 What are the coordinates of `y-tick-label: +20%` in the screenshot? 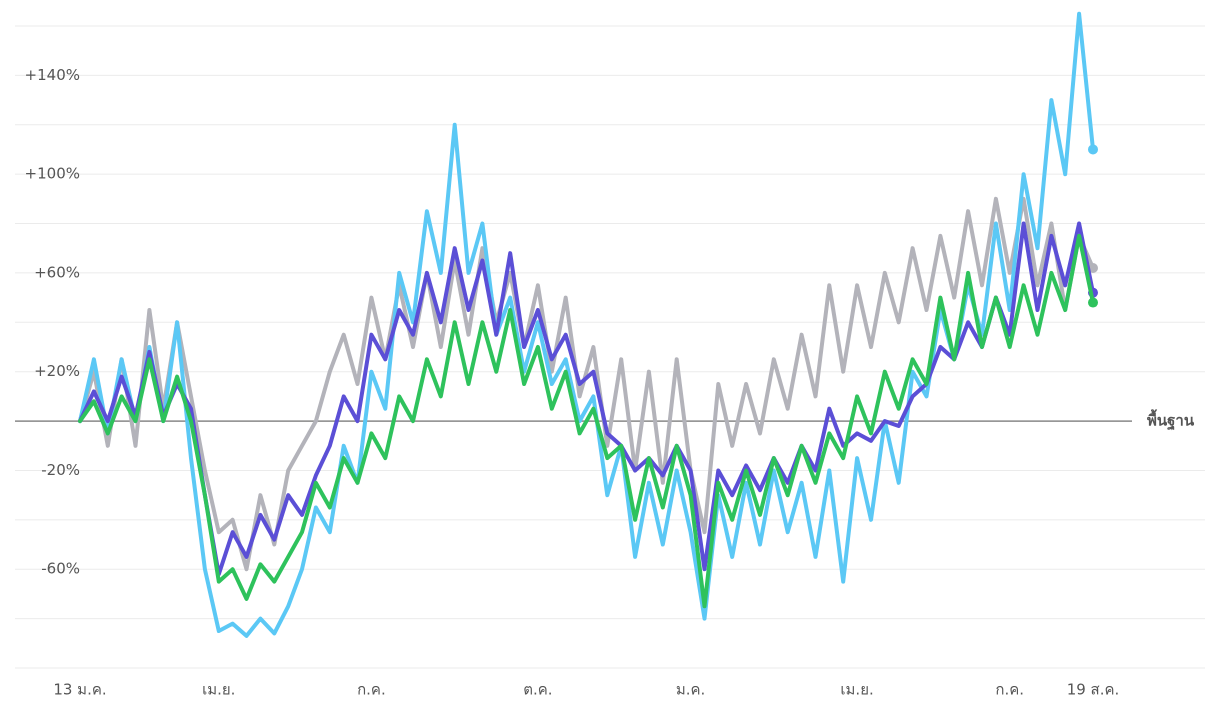 It's located at (57, 371).